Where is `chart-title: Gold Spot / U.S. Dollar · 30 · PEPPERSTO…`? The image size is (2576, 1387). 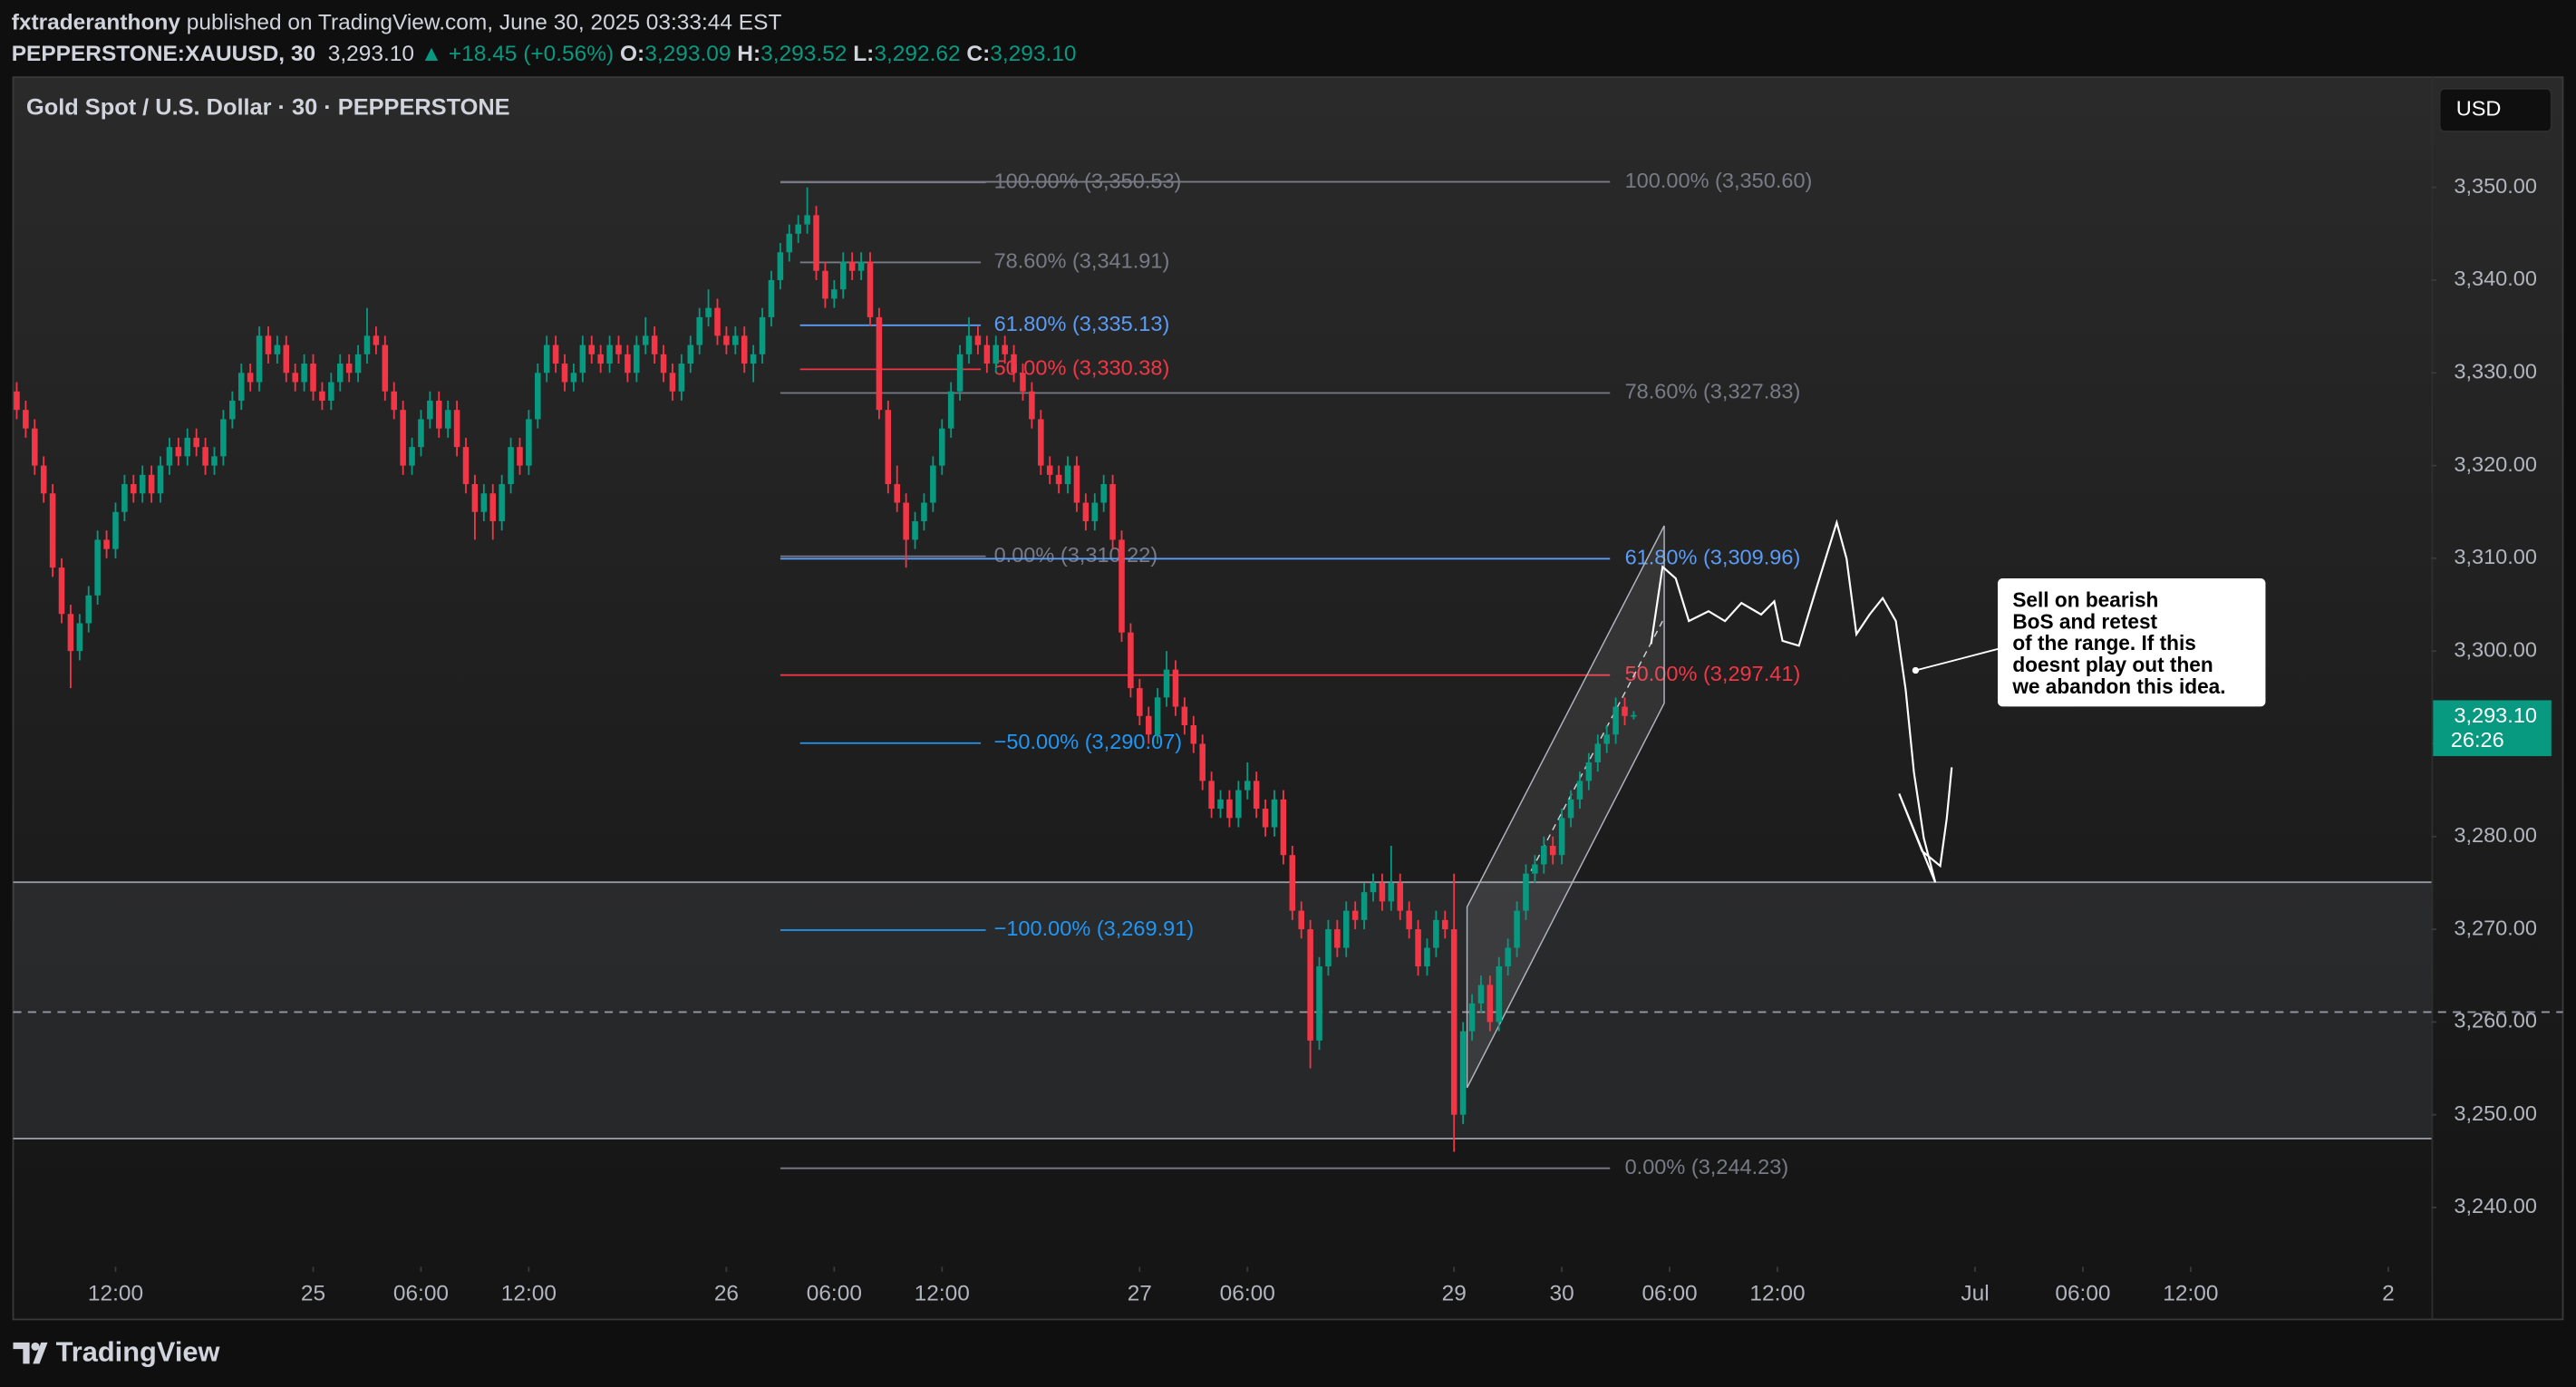 chart-title: Gold Spot / U.S. Dollar · 30 · PEPPERSTO… is located at coordinates (268, 107).